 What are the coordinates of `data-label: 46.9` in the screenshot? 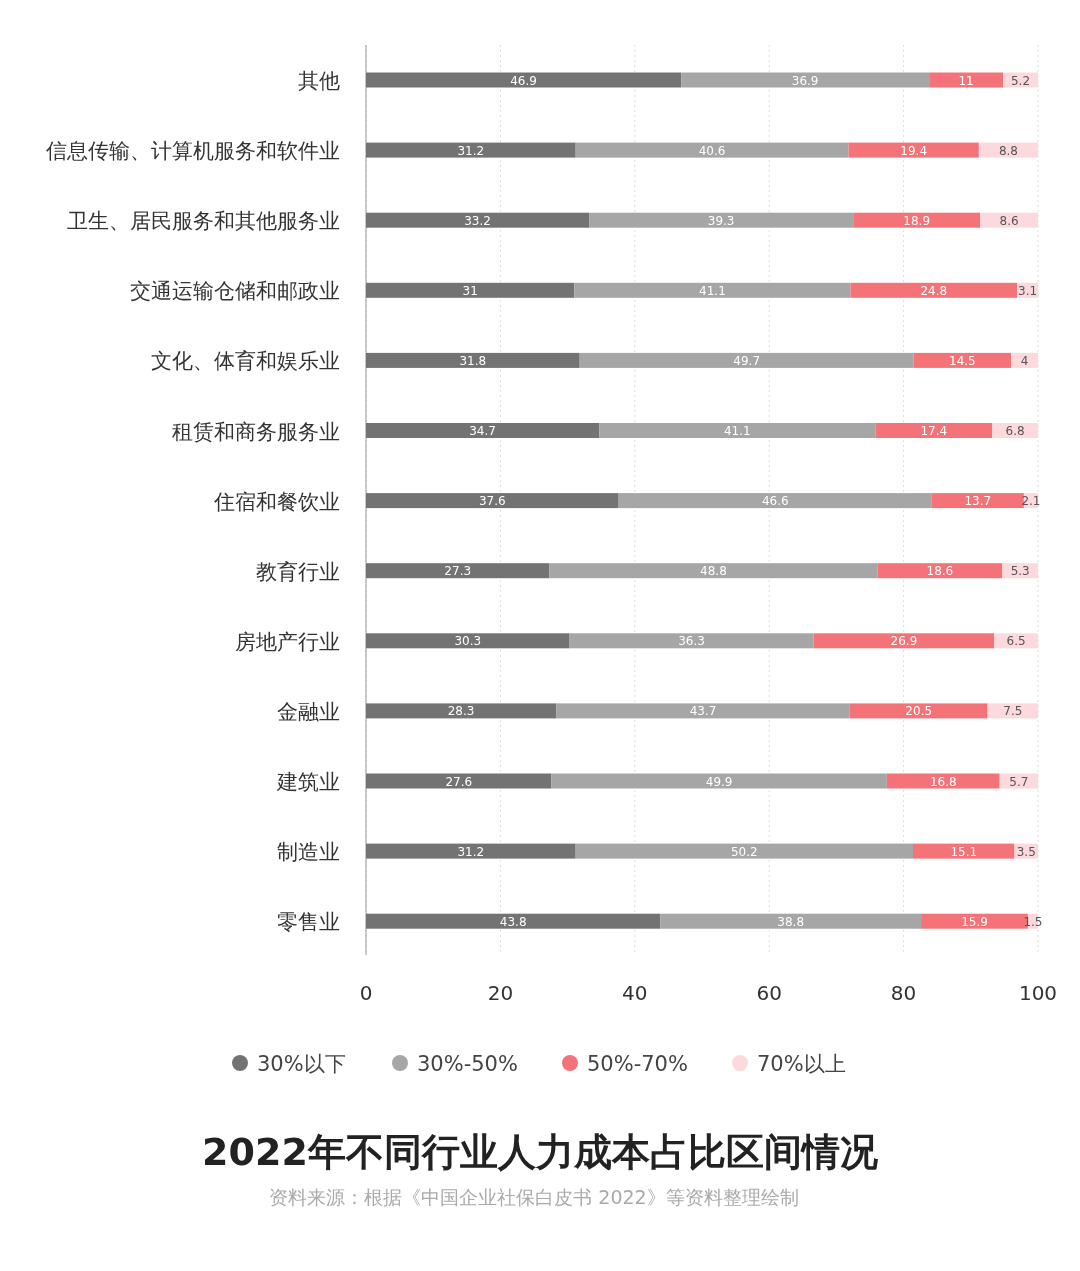 It's located at (523, 80).